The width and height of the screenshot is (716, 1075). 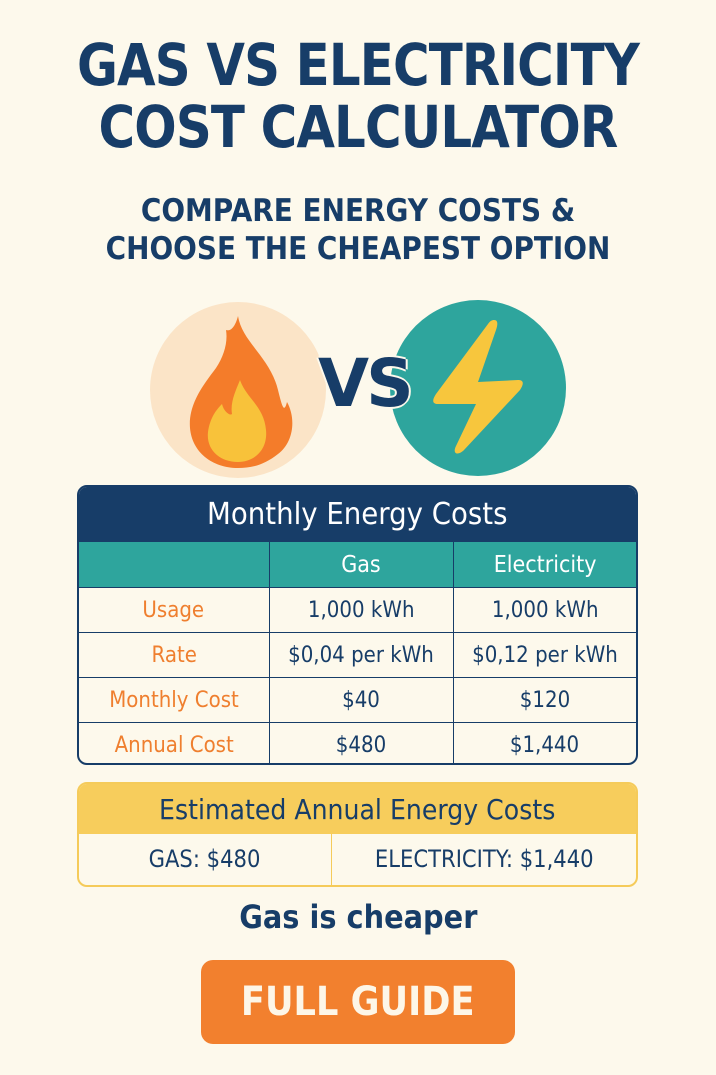 I want to click on electricity-annual-total: ELECTRICITY: $1,440, so click(x=484, y=859).